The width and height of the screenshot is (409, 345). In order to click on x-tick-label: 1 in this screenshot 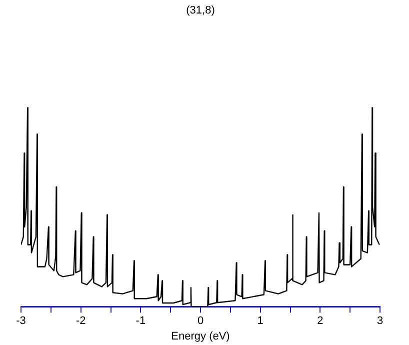, I will do `click(260, 321)`.